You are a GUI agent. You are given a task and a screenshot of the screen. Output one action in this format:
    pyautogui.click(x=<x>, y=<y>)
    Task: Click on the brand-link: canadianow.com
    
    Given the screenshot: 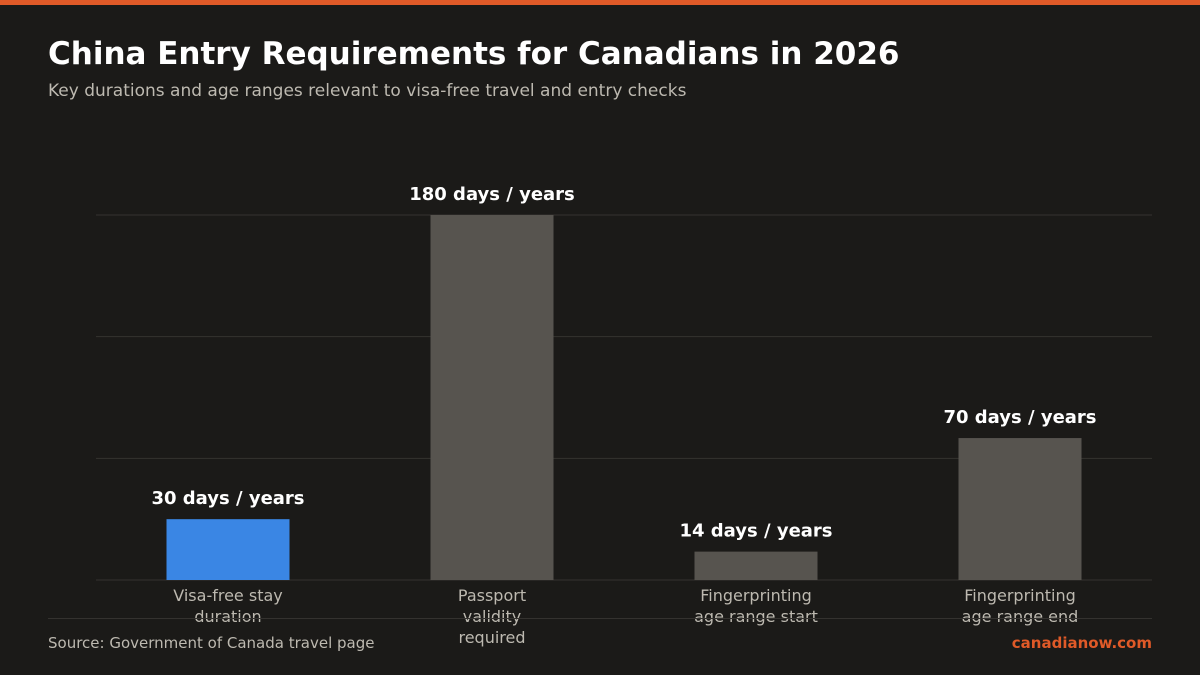 What is the action you would take?
    pyautogui.click(x=1081, y=643)
    